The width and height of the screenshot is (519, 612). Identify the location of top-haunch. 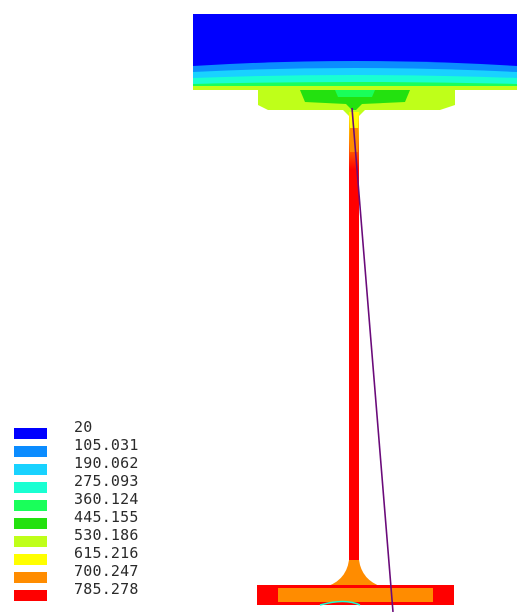
(356, 104).